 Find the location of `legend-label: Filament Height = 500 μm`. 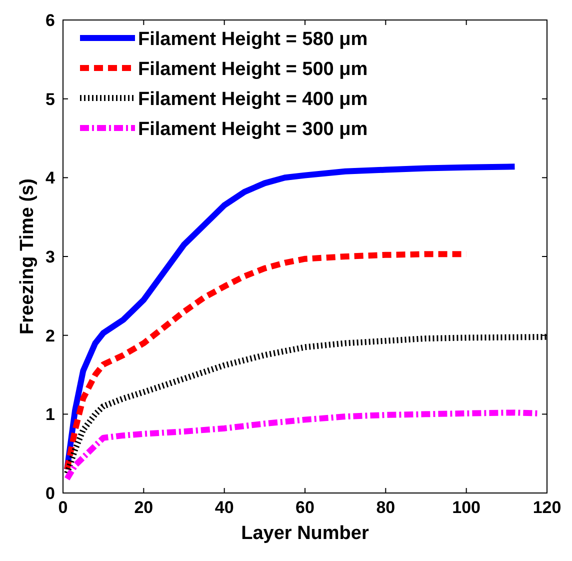

legend-label: Filament Height = 500 μm is located at coordinates (253, 69).